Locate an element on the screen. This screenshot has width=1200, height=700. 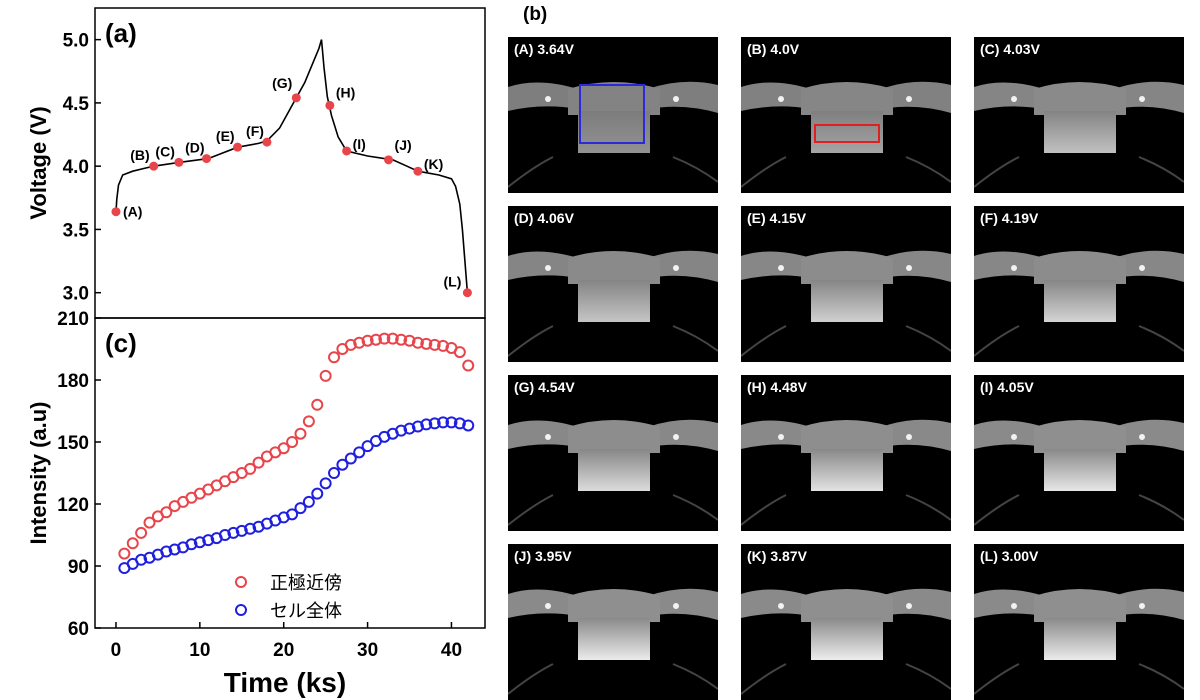
voltage-point-label: (B) is located at coordinates (139, 155).